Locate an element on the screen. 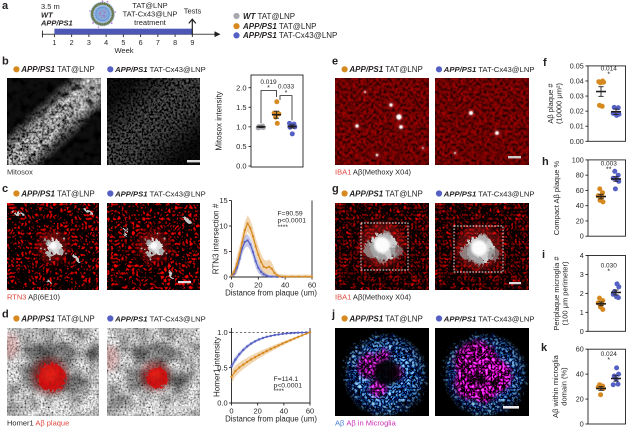  svg-text: 0.0 is located at coordinates (222, 403).